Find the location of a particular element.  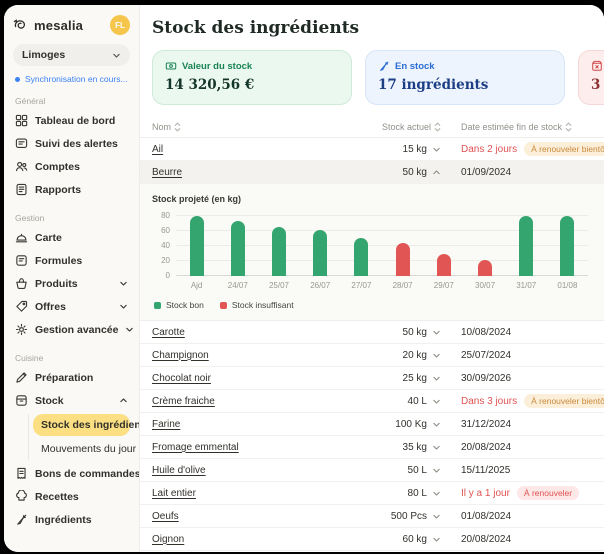

sidebar-item-offres: Offres is located at coordinates (71, 306).